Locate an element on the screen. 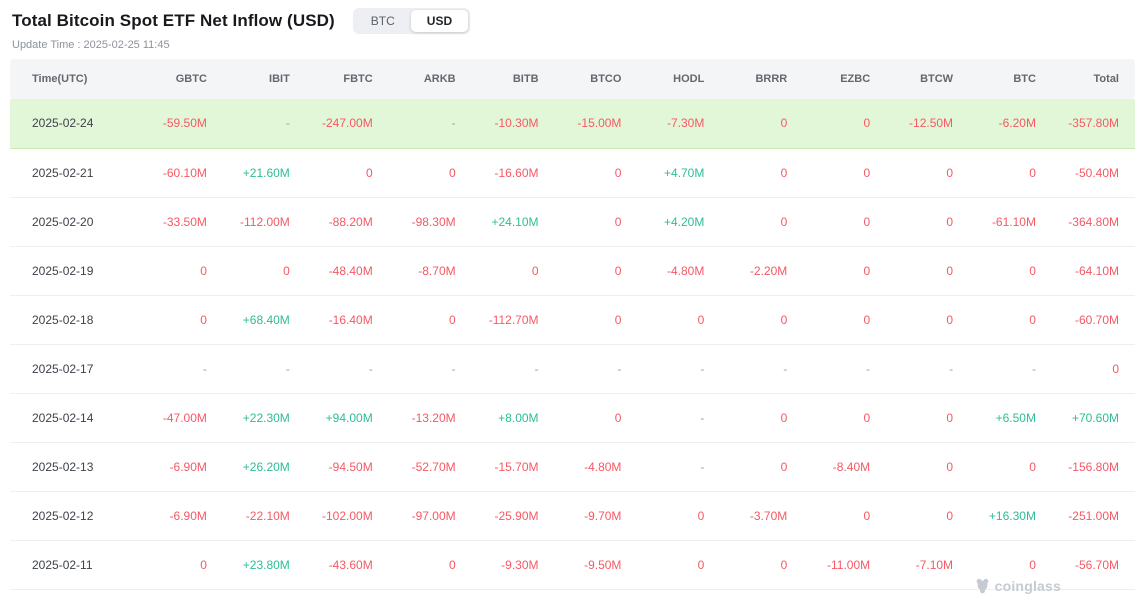 This screenshot has width=1145, height=600. usd-toggle-button: USD is located at coordinates (439, 21).